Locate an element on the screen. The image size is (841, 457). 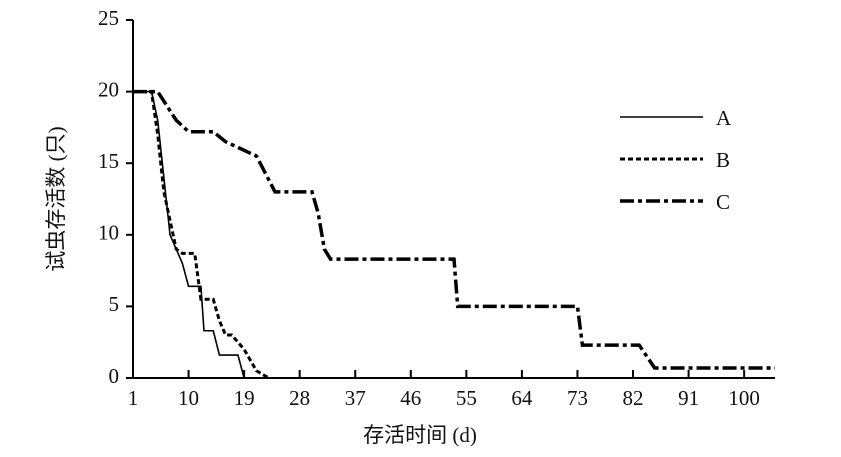
x-tick-label: 100 is located at coordinates (744, 398).